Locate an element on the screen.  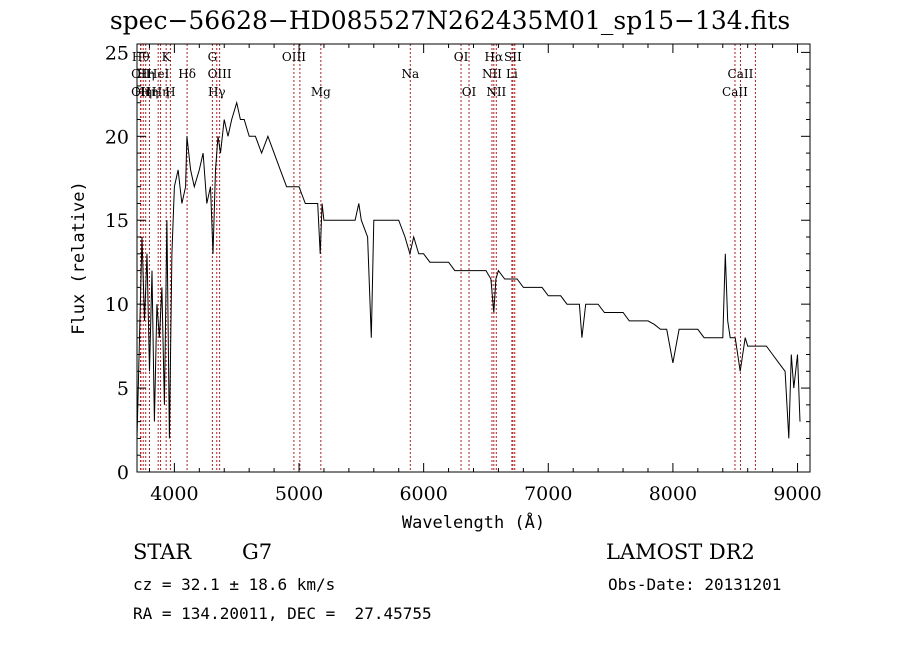
line-marker-label: SII is located at coordinates (513, 57).